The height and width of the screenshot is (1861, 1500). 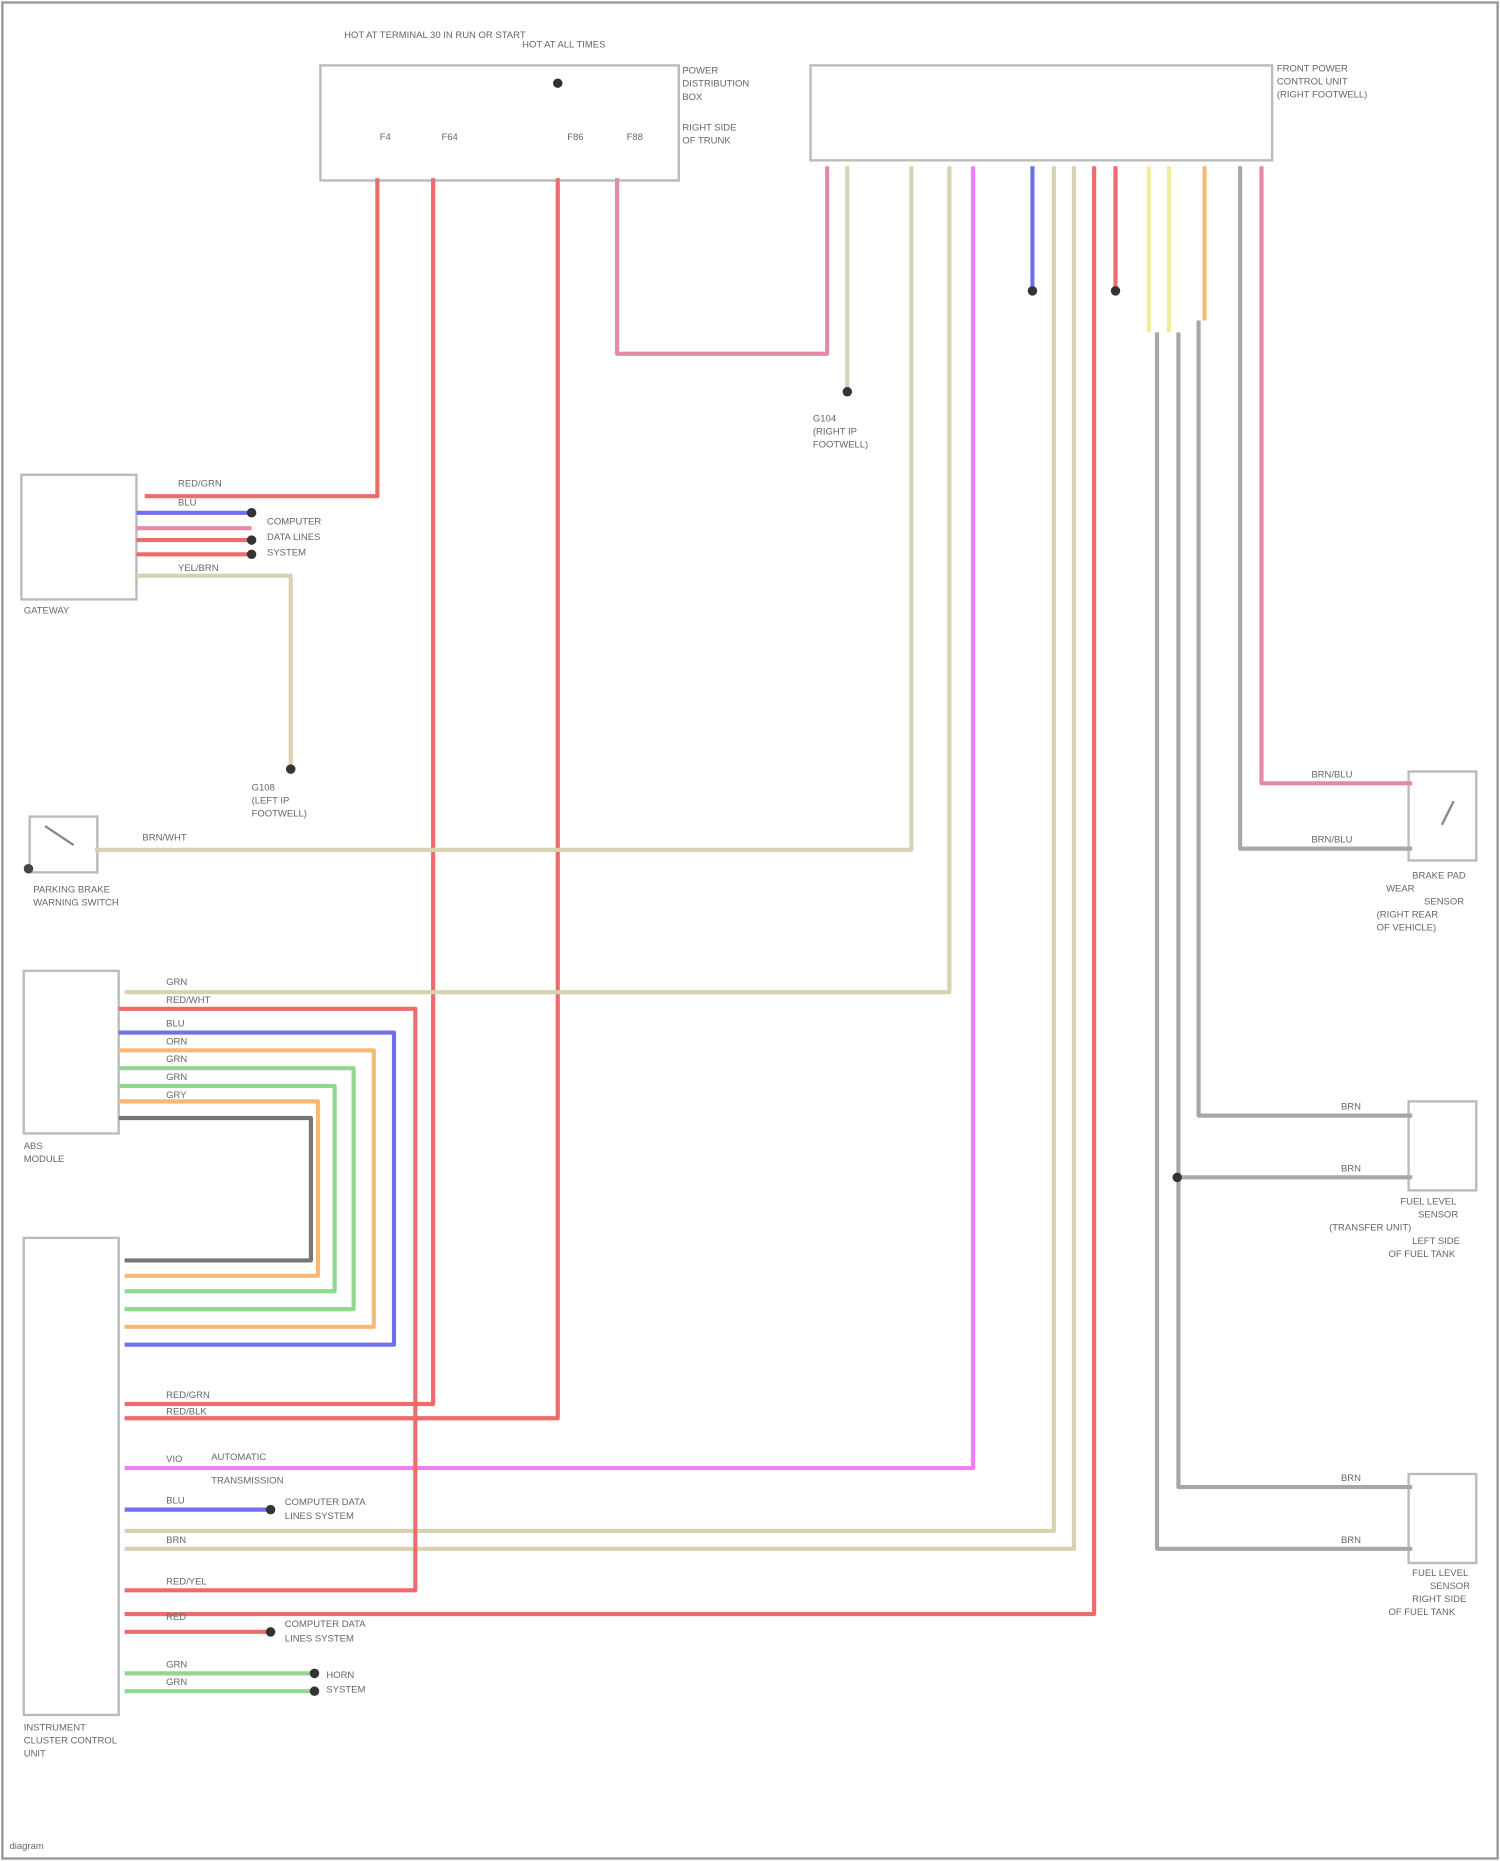 What do you see at coordinates (1312, 81) in the screenshot?
I see `front-module-label: CONTROL UNIT` at bounding box center [1312, 81].